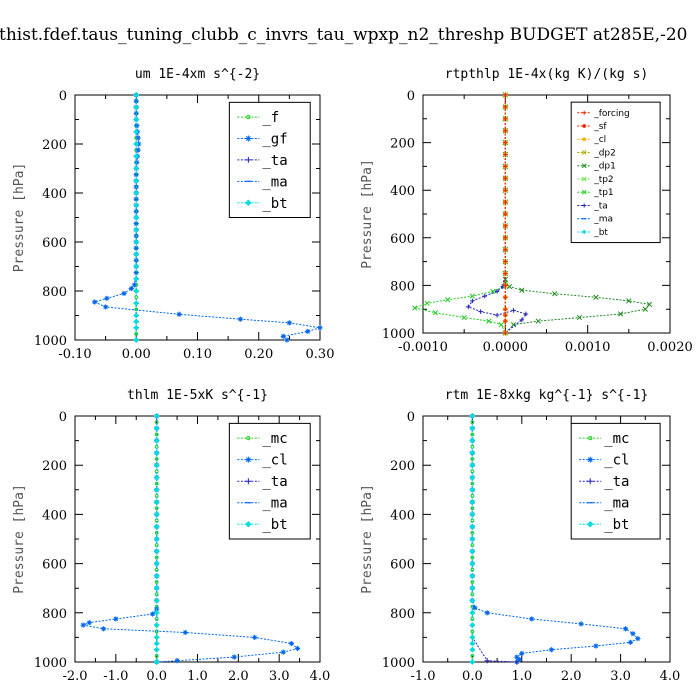  I want to click on x-tick-label: 1.0, so click(197, 676).